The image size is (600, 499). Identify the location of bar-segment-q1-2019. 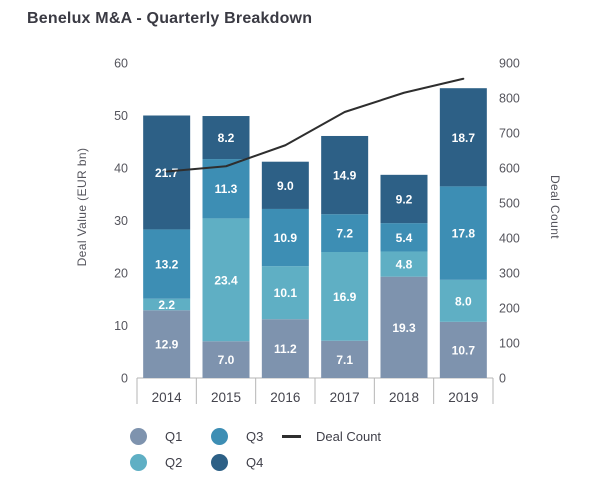
(463, 349).